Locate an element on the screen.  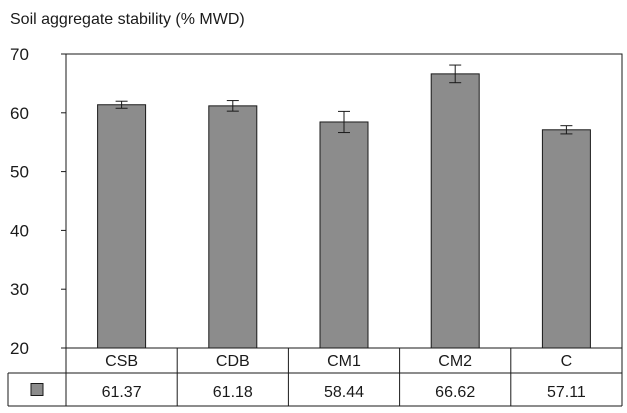
y-tick-label: 40 is located at coordinates (19, 230).